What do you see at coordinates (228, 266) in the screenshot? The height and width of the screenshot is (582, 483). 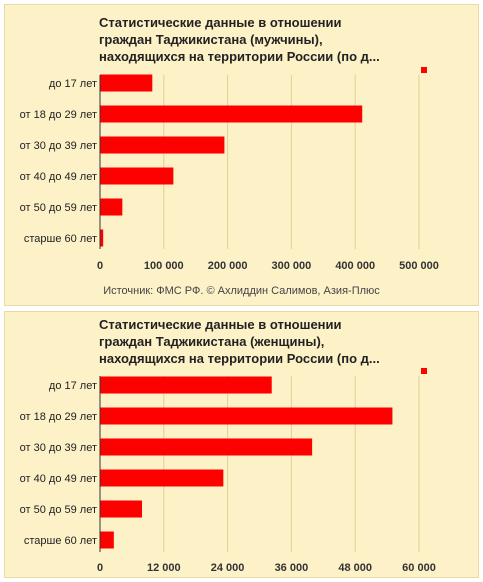 I see `tick-label: 200 000` at bounding box center [228, 266].